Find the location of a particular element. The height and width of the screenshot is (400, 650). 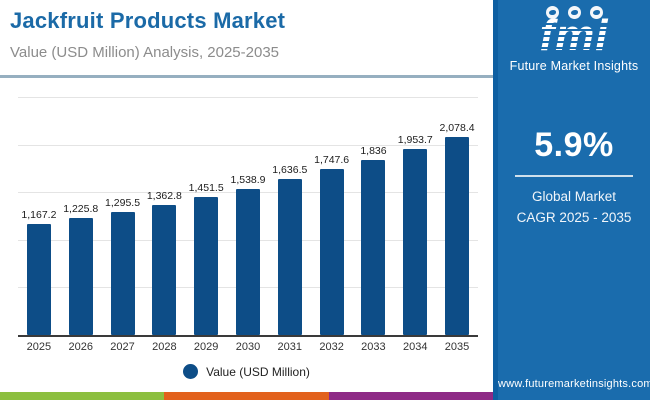

bar-value-label: 1,451.5 is located at coordinates (206, 187).